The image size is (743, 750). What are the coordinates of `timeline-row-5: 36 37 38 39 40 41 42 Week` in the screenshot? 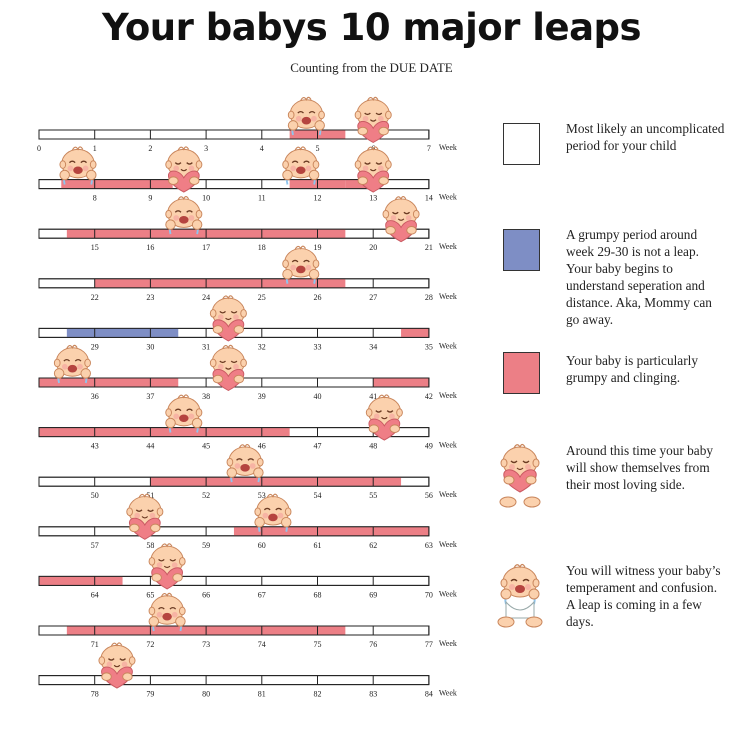 It's located at (247, 389).